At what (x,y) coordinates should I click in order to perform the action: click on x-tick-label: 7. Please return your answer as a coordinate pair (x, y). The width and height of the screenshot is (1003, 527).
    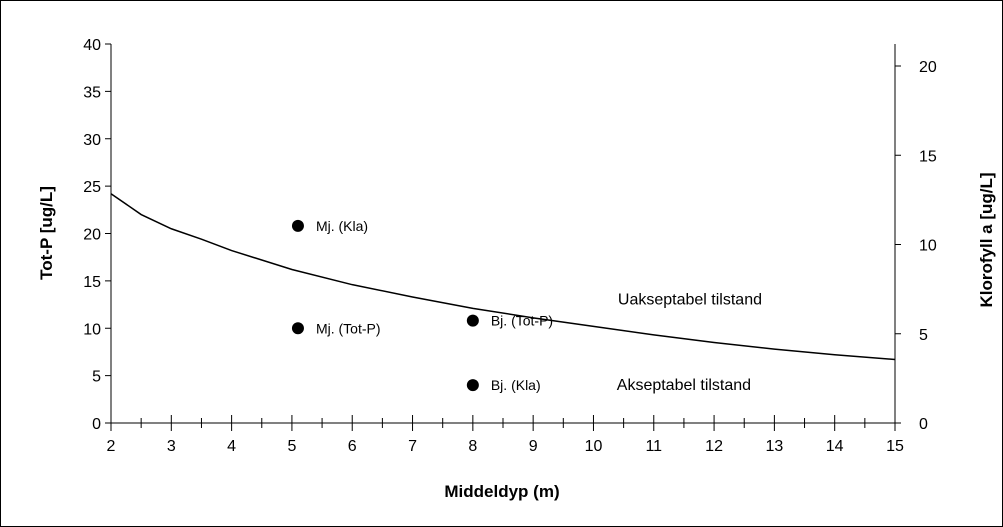
    Looking at the image, I should click on (412, 446).